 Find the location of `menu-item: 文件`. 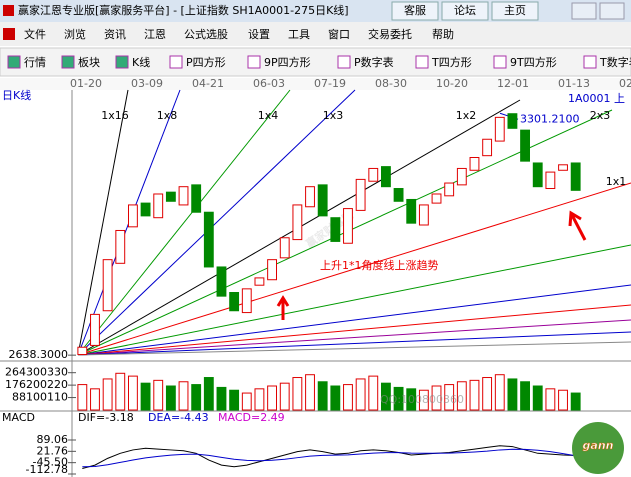

menu-item: 文件 is located at coordinates (35, 34).